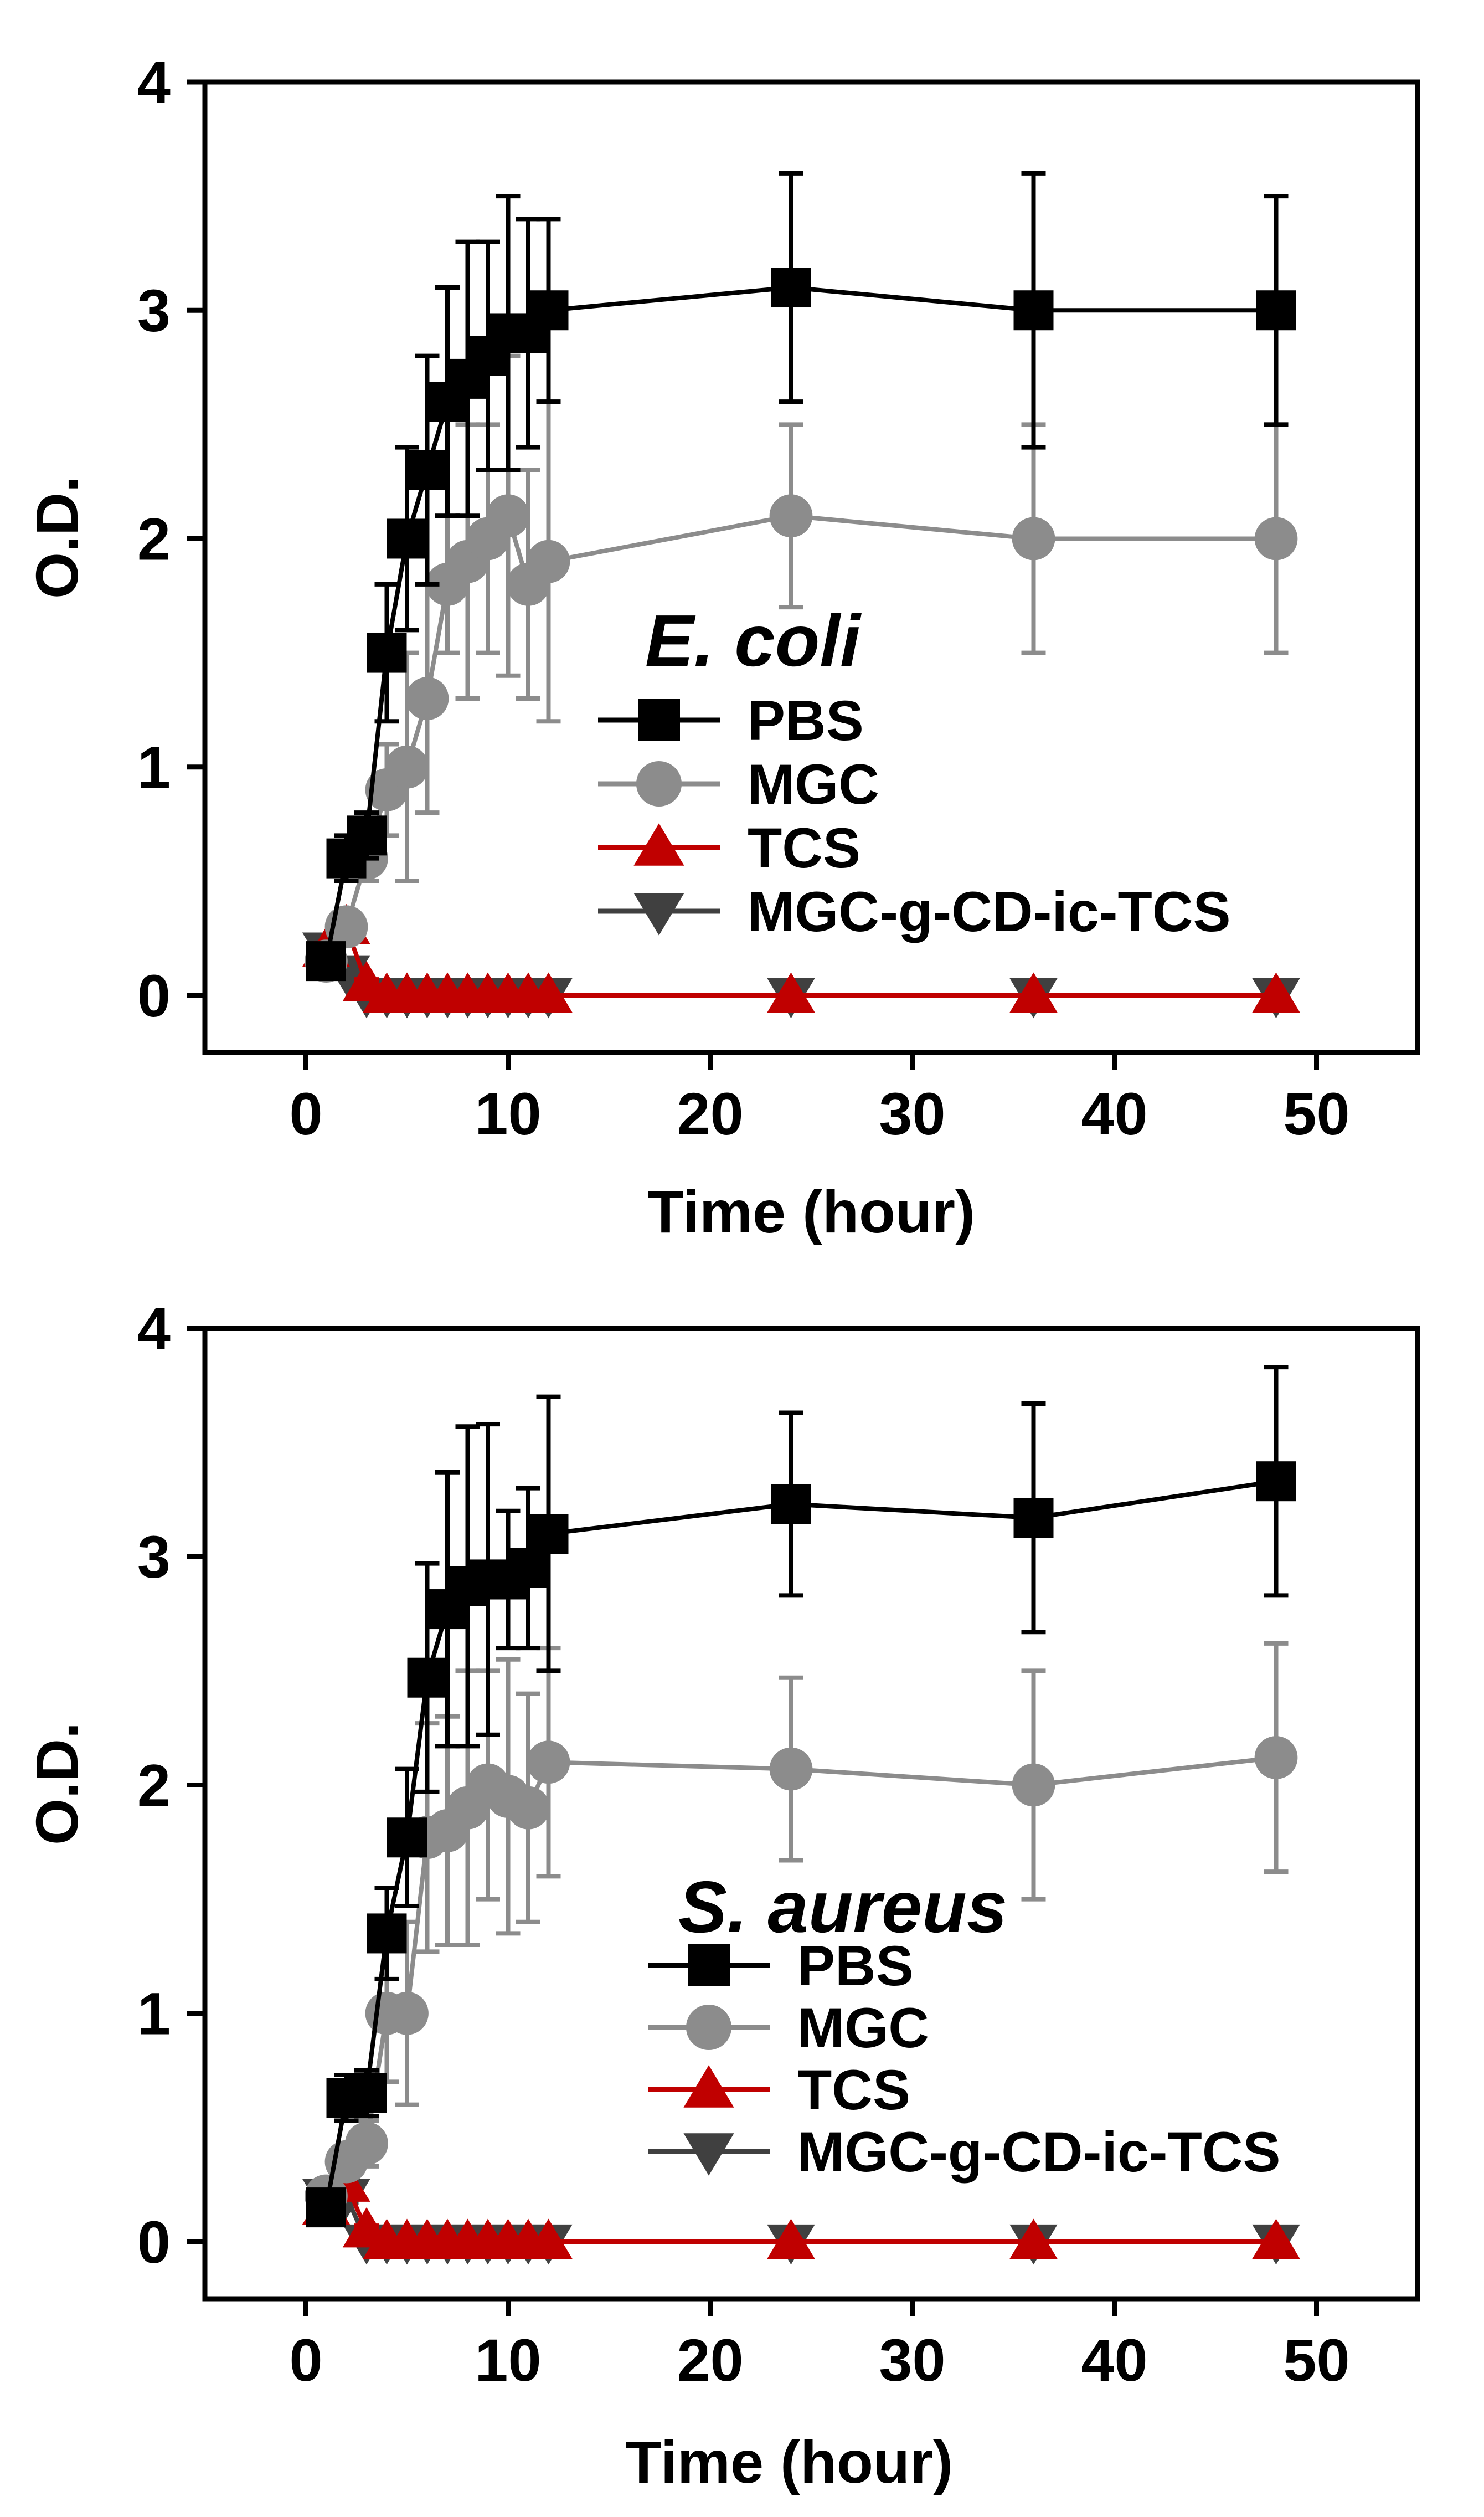 Image resolution: width=1484 pixels, height=2517 pixels. Describe the element at coordinates (753, 640) in the screenshot. I see `legend-title: E. coli` at that location.